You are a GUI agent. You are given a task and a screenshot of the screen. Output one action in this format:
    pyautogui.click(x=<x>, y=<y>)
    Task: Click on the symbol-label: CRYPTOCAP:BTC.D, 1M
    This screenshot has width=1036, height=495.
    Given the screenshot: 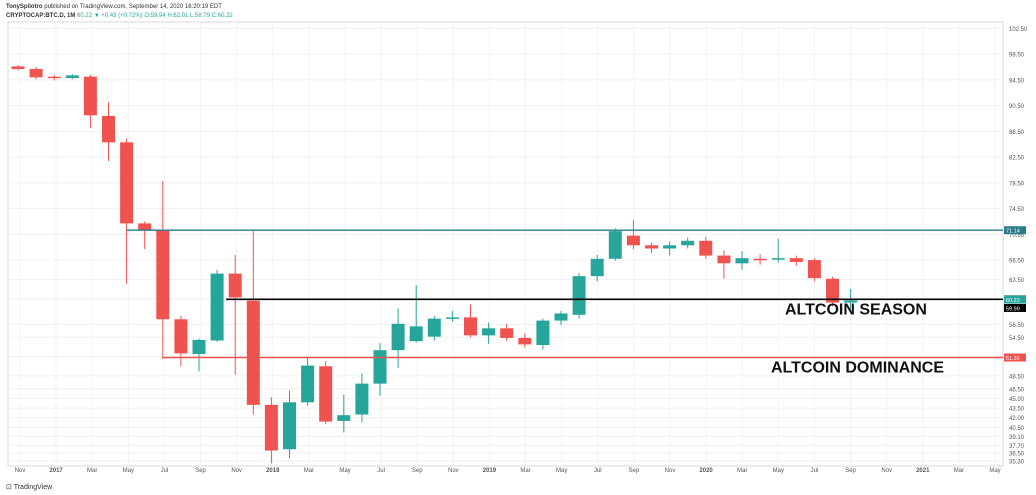 What is the action you would take?
    pyautogui.click(x=41, y=16)
    